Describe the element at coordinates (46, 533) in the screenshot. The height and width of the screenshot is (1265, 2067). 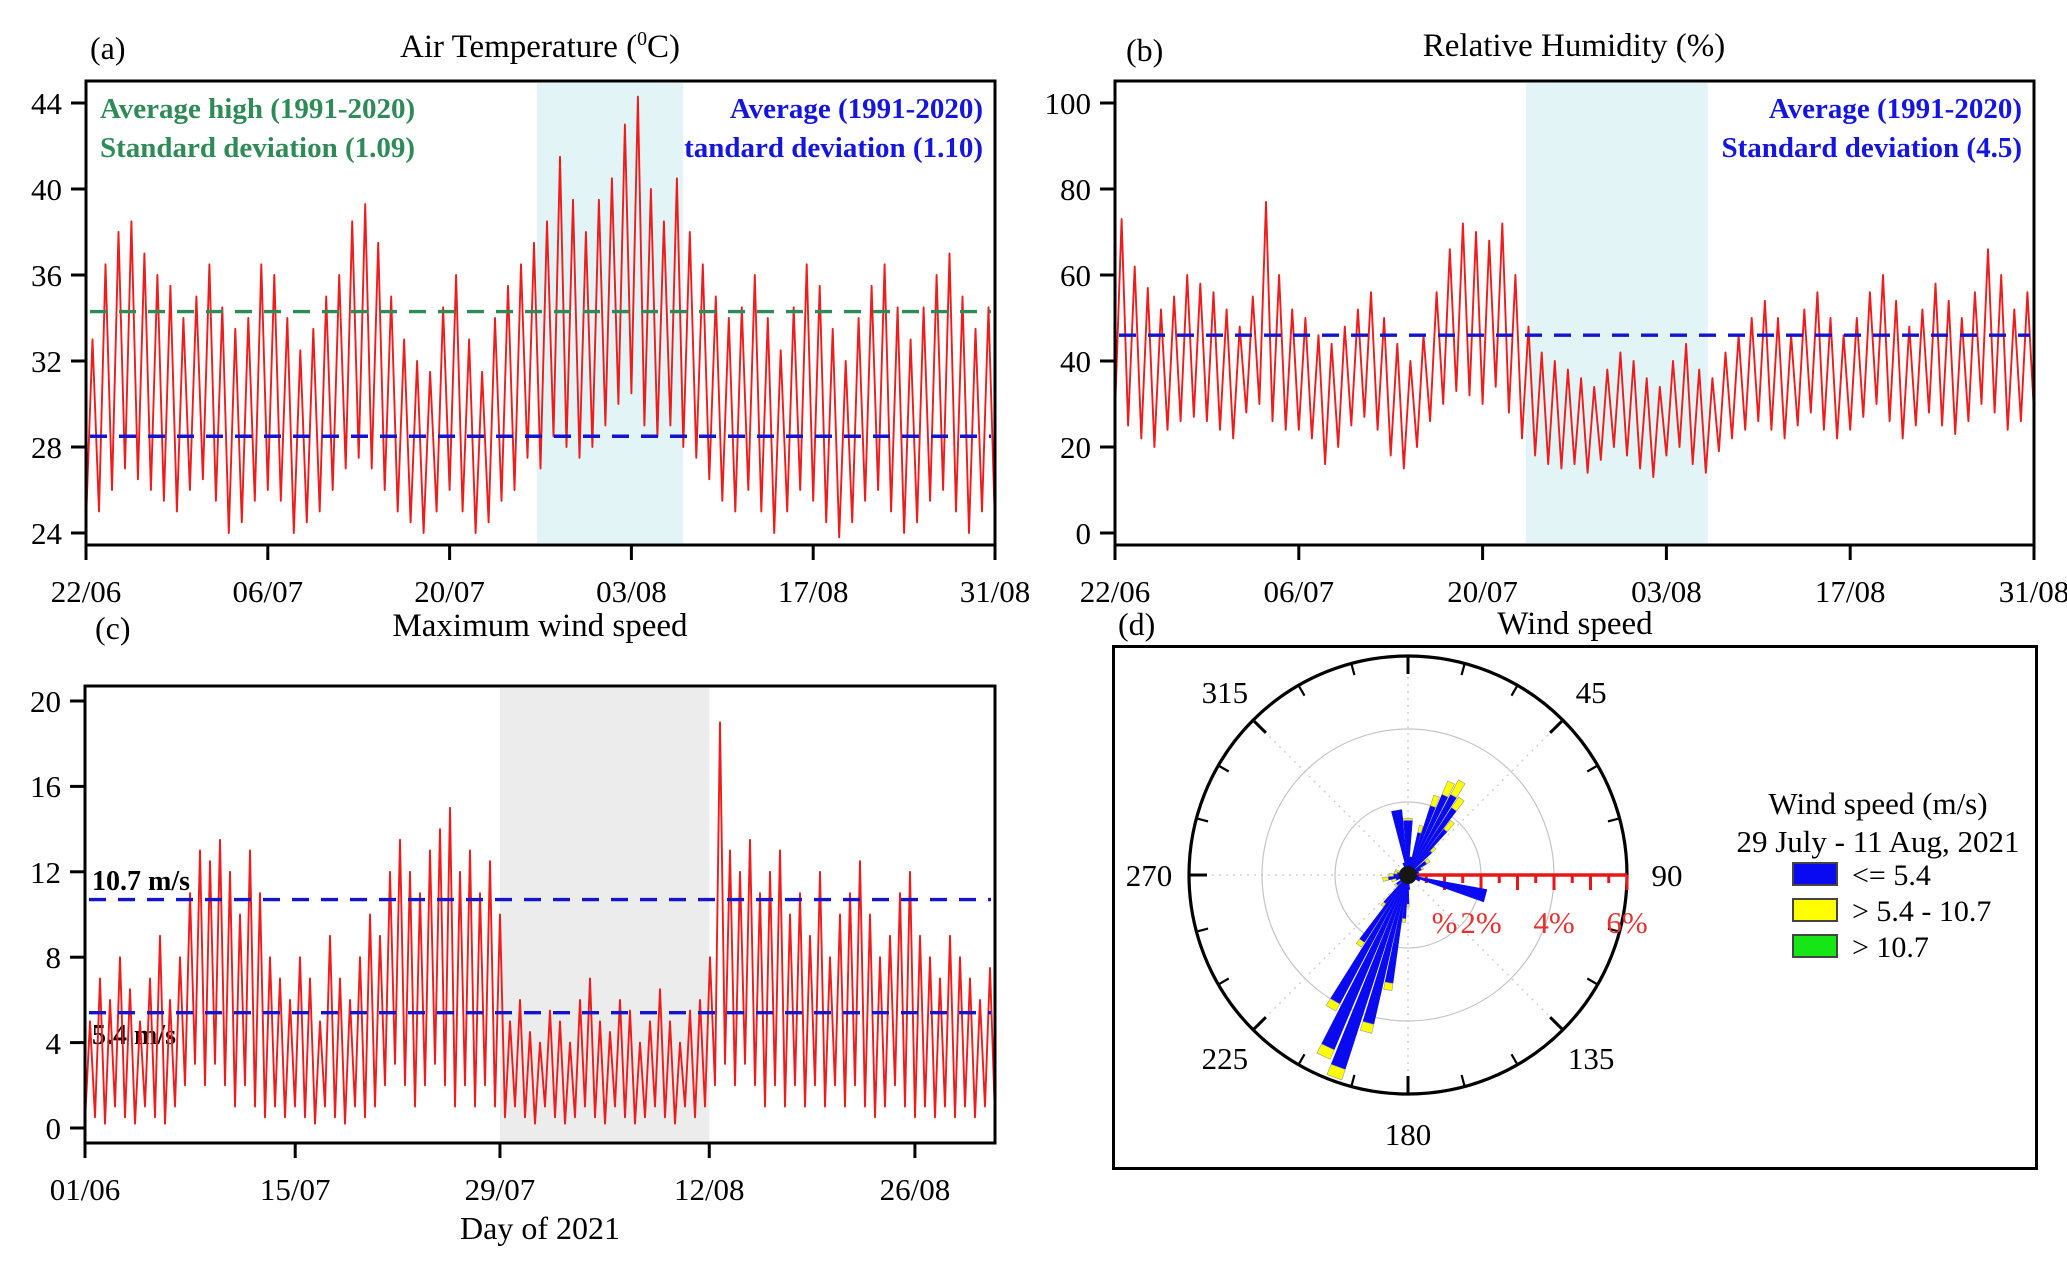
I see `ytick-a-24: 24` at that location.